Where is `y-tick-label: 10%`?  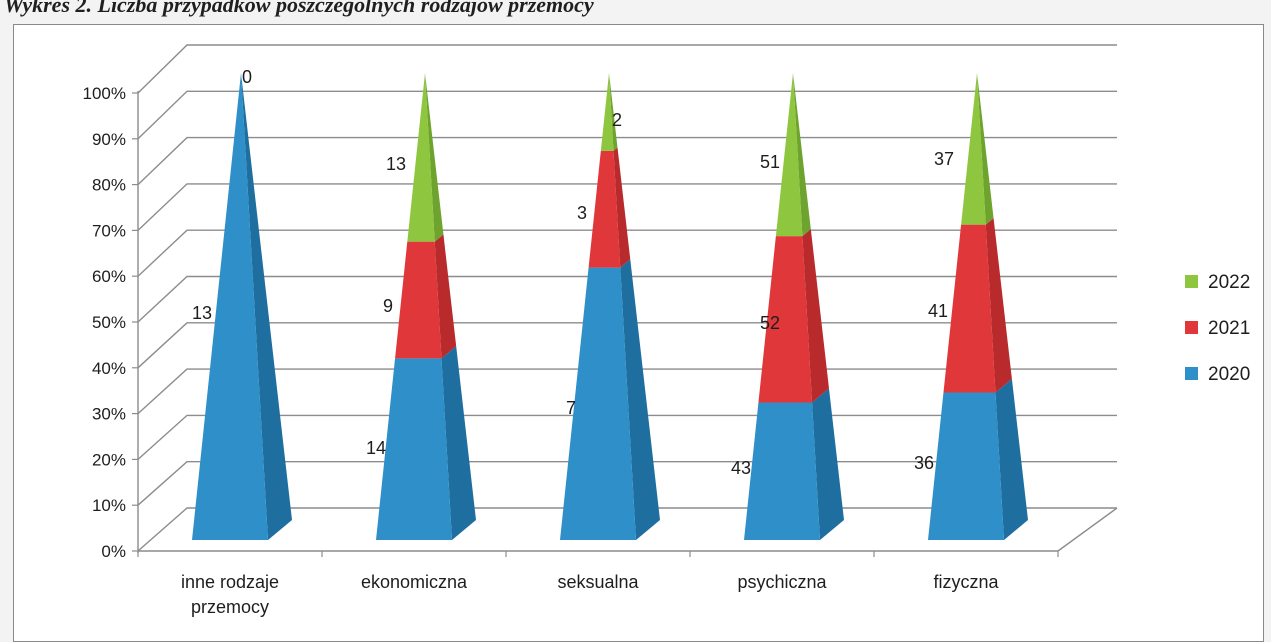 y-tick-label: 10% is located at coordinates (109, 505).